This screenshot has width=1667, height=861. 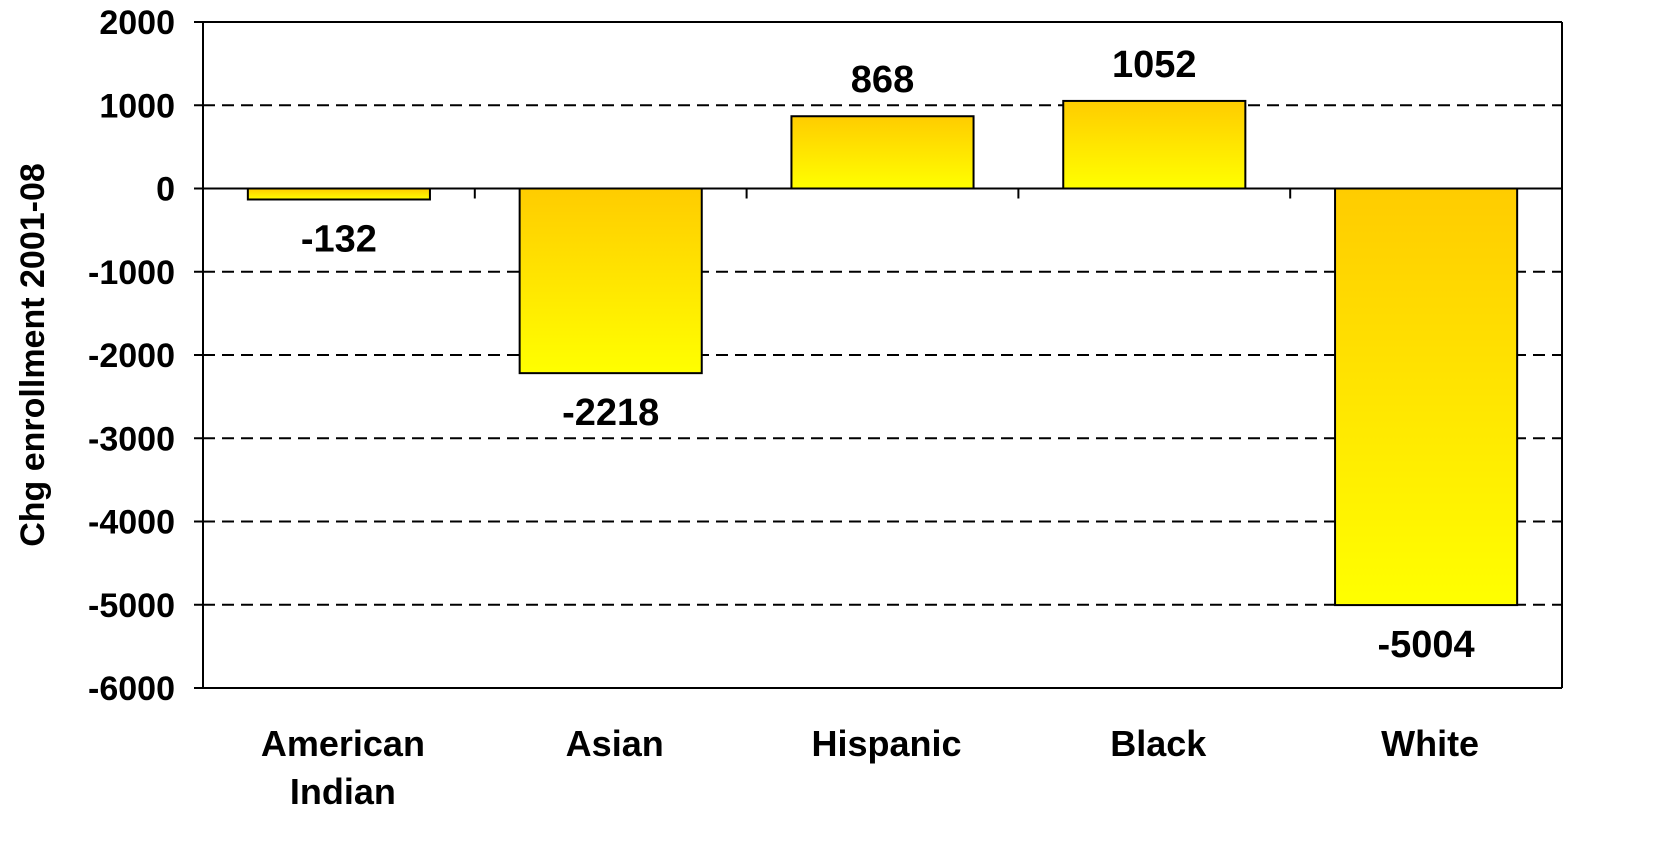 I want to click on y-tick-label: 2000, so click(x=137, y=23).